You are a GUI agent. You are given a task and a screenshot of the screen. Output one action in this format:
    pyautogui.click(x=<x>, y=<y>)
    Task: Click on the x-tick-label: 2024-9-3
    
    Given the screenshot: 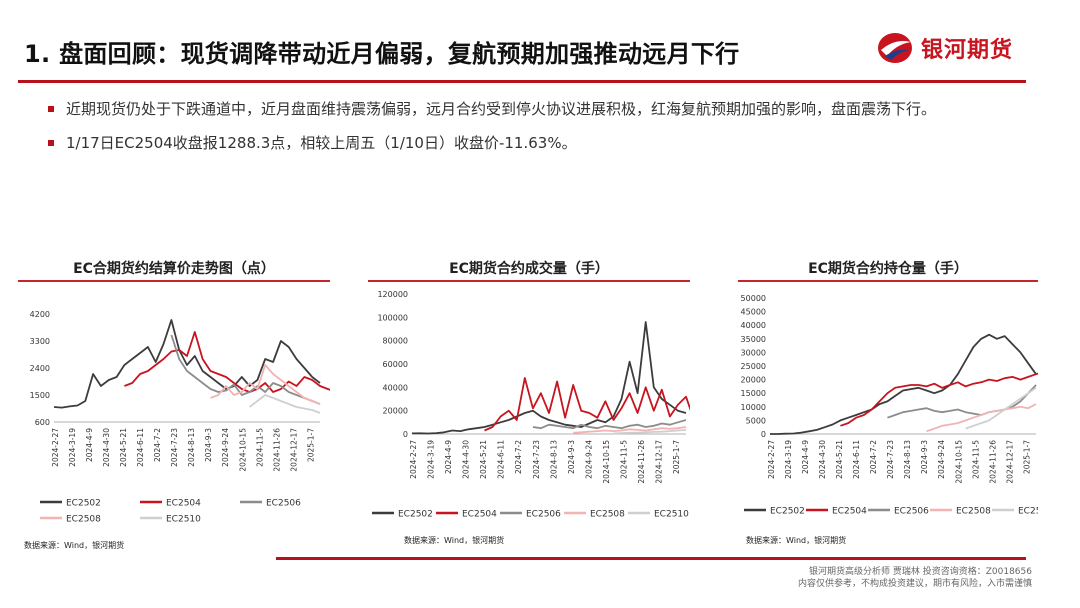 What is the action you would take?
    pyautogui.click(x=208, y=445)
    